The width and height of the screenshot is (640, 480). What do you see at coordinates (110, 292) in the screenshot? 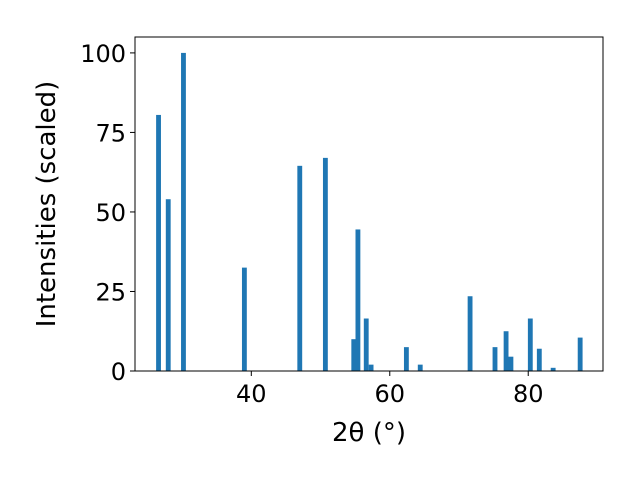
I see `y-tick-label: 25` at bounding box center [110, 292].